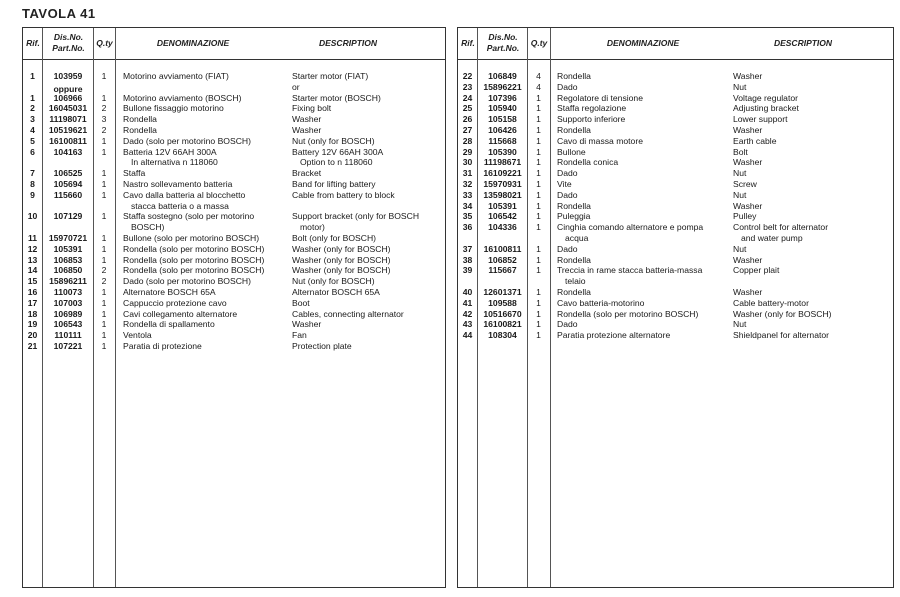 The width and height of the screenshot is (900, 597). I want to click on part-number: 107221, so click(68, 345).